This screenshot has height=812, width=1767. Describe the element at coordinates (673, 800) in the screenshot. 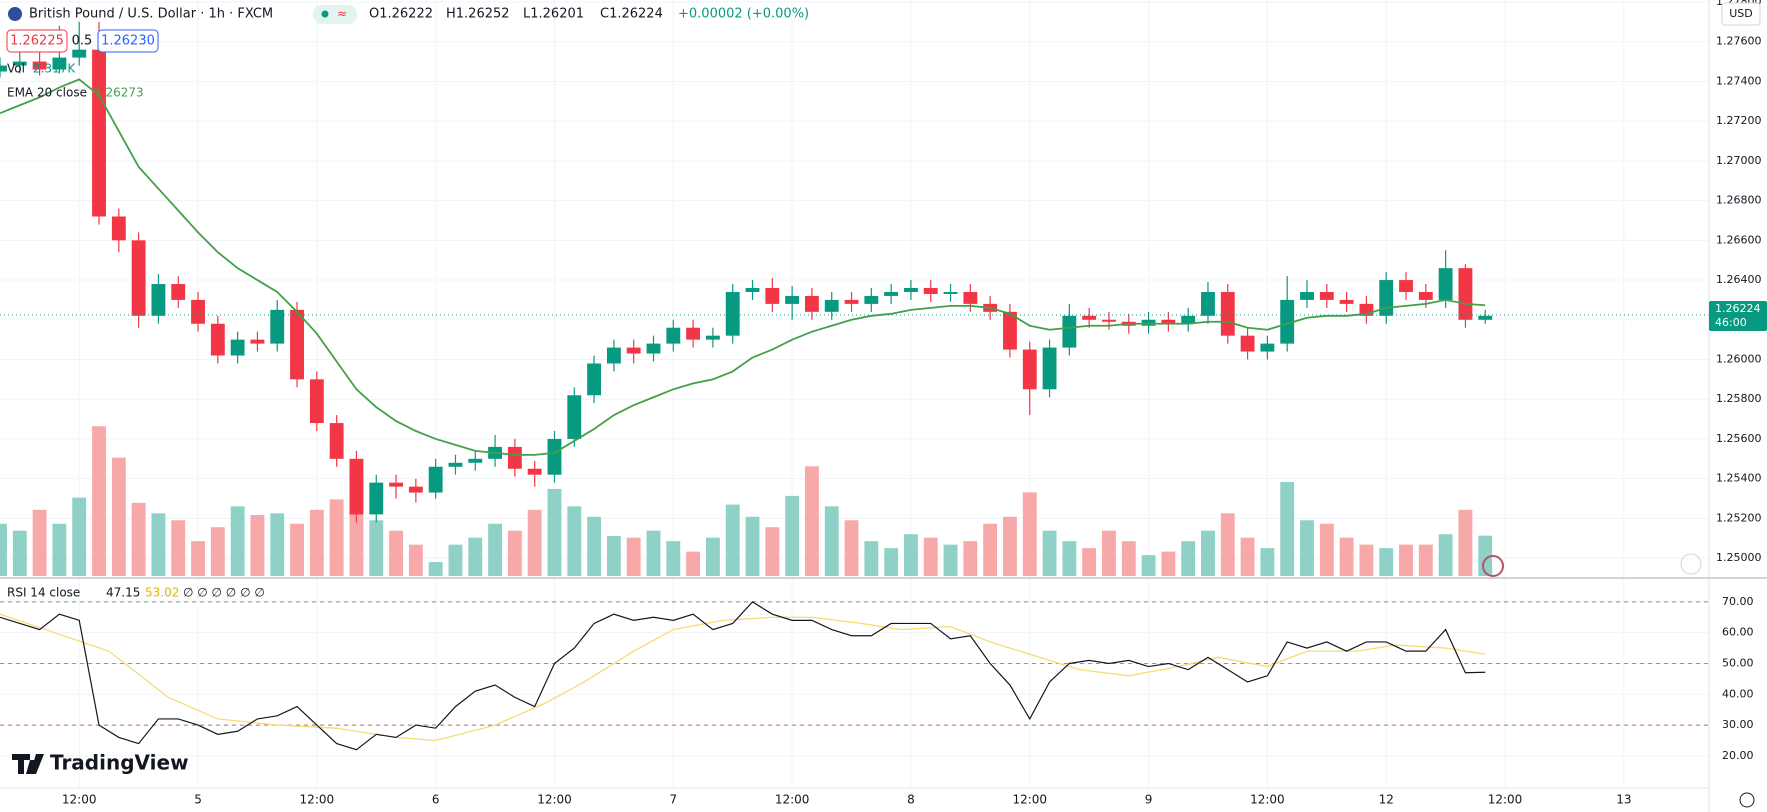

I see `x-tick-label: 7` at that location.